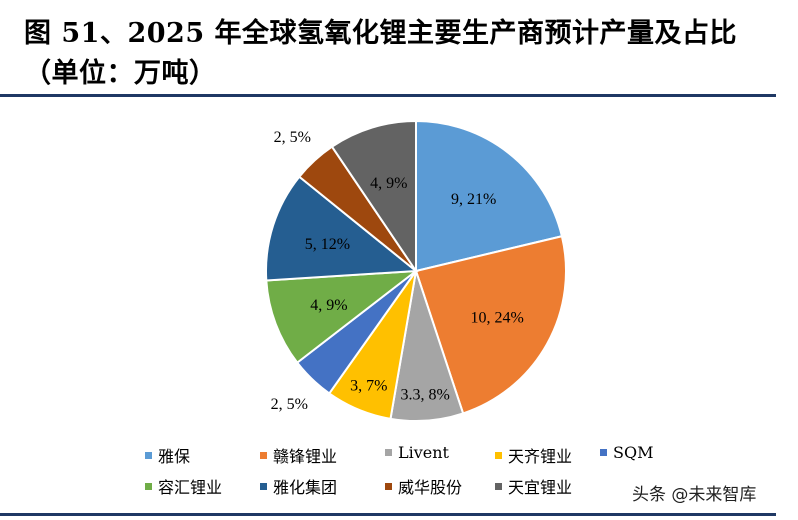  Describe the element at coordinates (381, 53) in the screenshot. I see `chart-title: 图 51、2025 年全球氢氧化锂主要生产商预计产量及占比（单位：万吨）` at that location.